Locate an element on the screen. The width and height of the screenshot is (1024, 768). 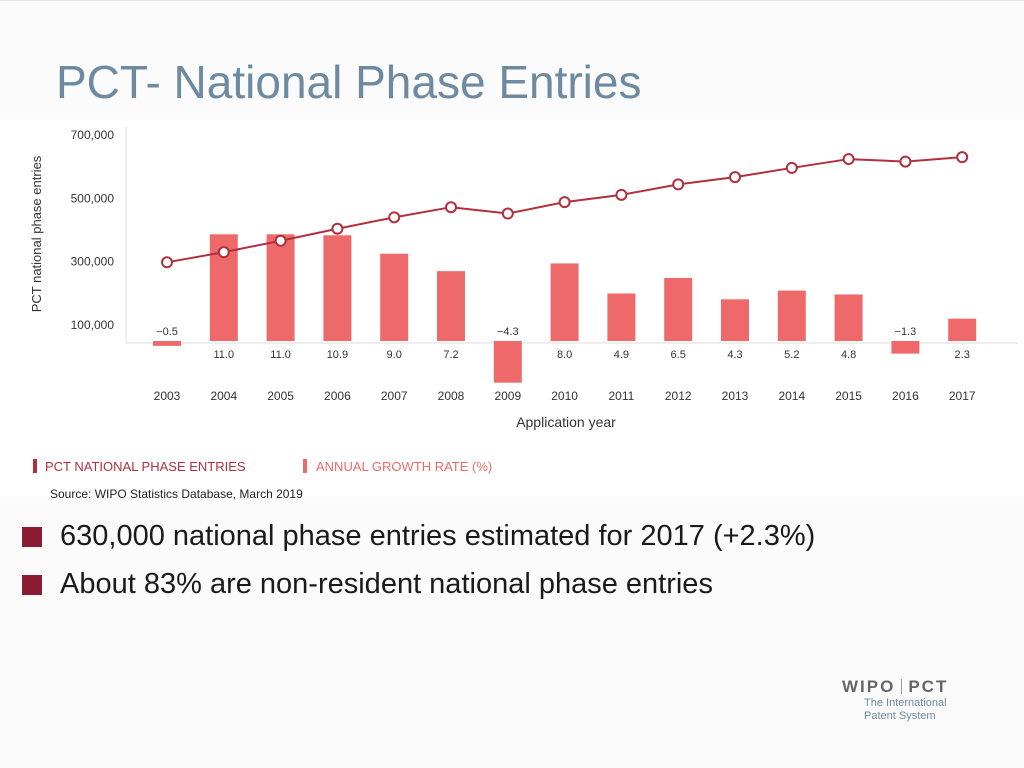
x-tick-label: 2017 is located at coordinates (962, 396).